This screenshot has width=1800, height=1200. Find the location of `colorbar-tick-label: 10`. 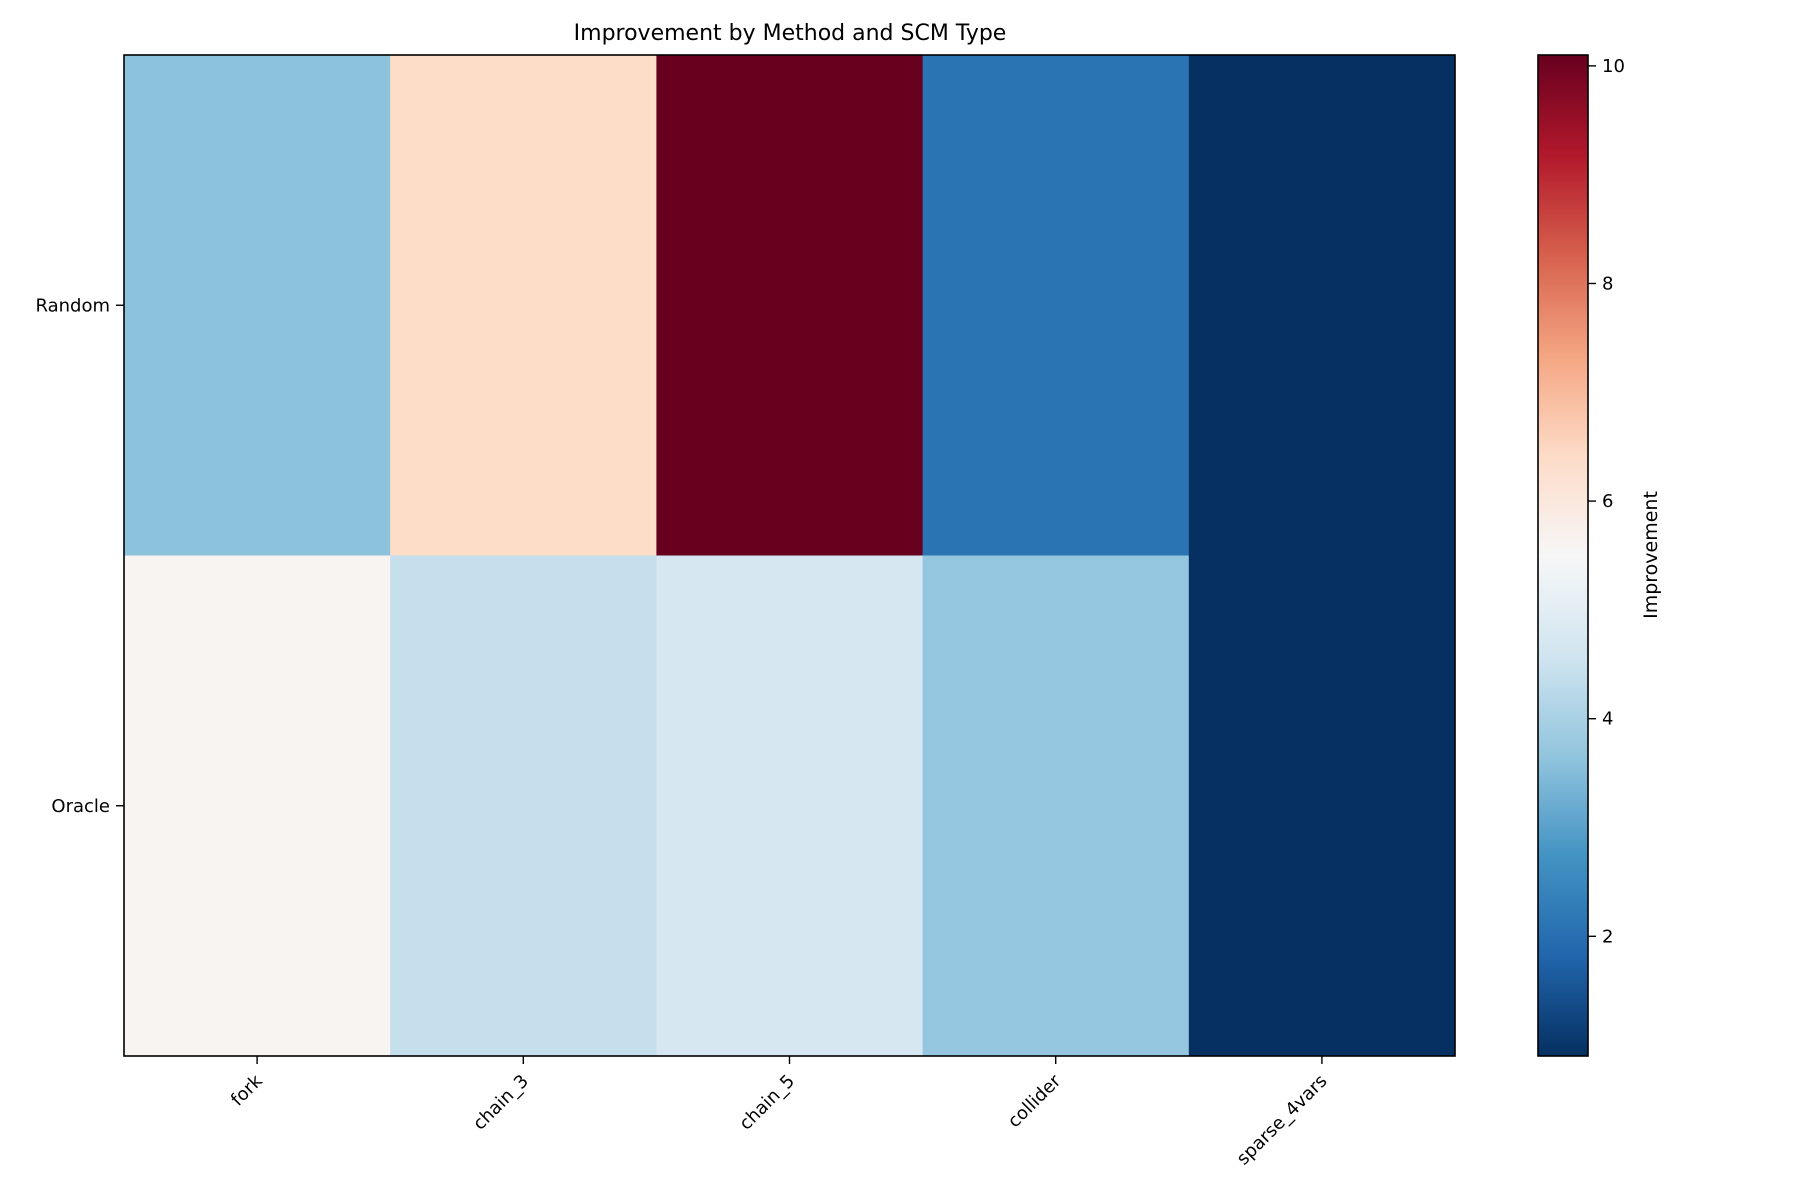

colorbar-tick-label: 10 is located at coordinates (1613, 66).